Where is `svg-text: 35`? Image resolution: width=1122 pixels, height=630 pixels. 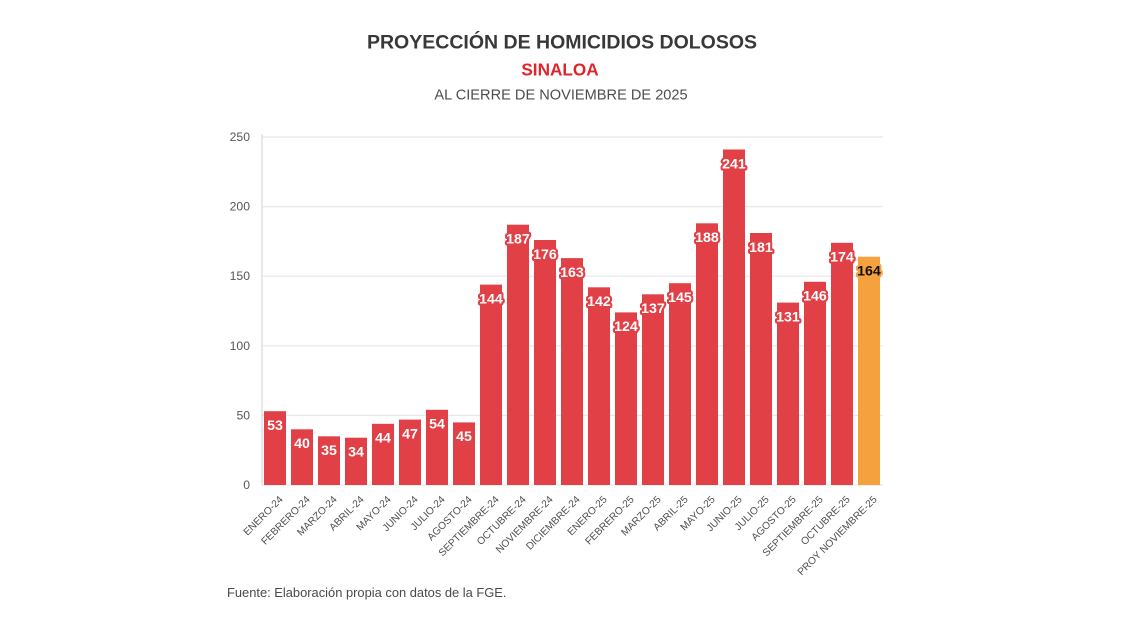
svg-text: 35 is located at coordinates (329, 451).